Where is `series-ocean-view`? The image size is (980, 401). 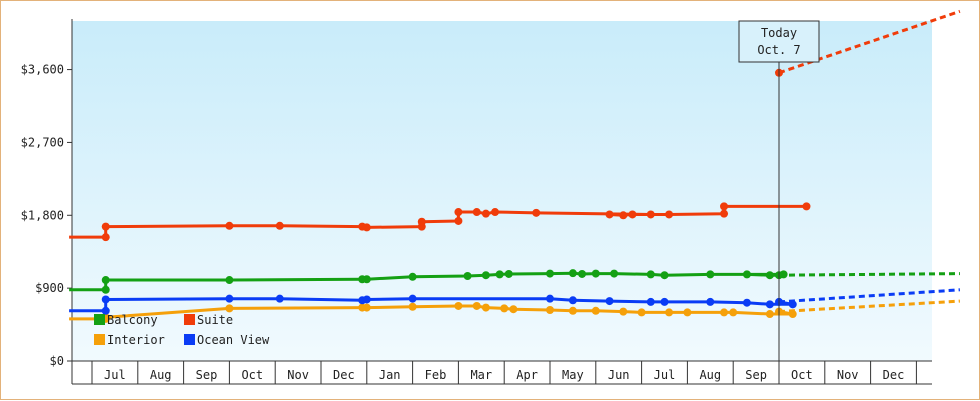
series-ocean-view is located at coordinates (515, 301).